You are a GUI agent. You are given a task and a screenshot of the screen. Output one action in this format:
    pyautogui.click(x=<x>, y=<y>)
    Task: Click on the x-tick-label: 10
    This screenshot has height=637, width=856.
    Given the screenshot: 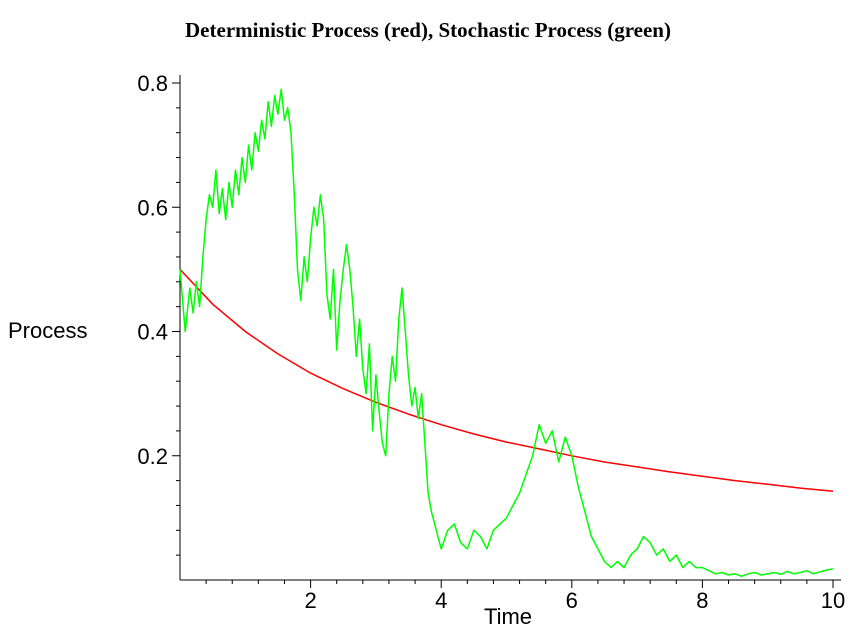 What is the action you would take?
    pyautogui.click(x=833, y=600)
    